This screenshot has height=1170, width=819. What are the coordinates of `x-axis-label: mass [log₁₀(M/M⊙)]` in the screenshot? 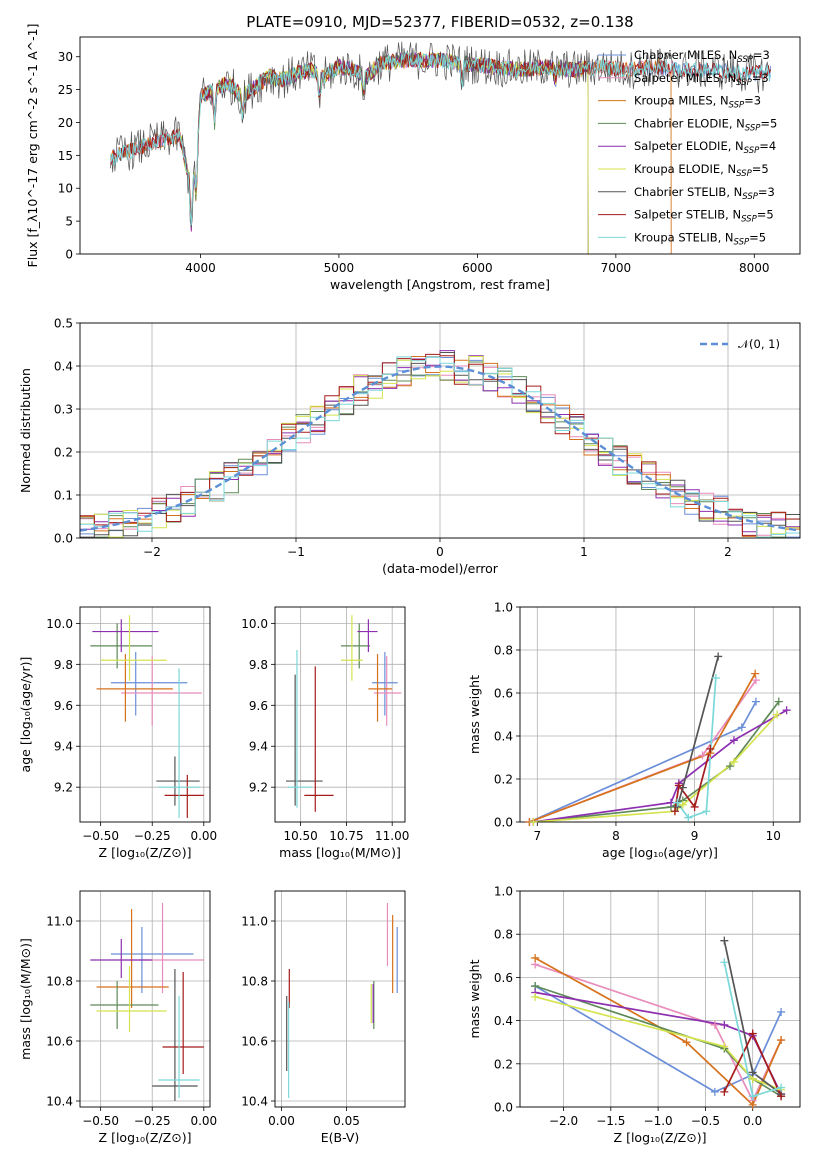 It's located at (340, 852).